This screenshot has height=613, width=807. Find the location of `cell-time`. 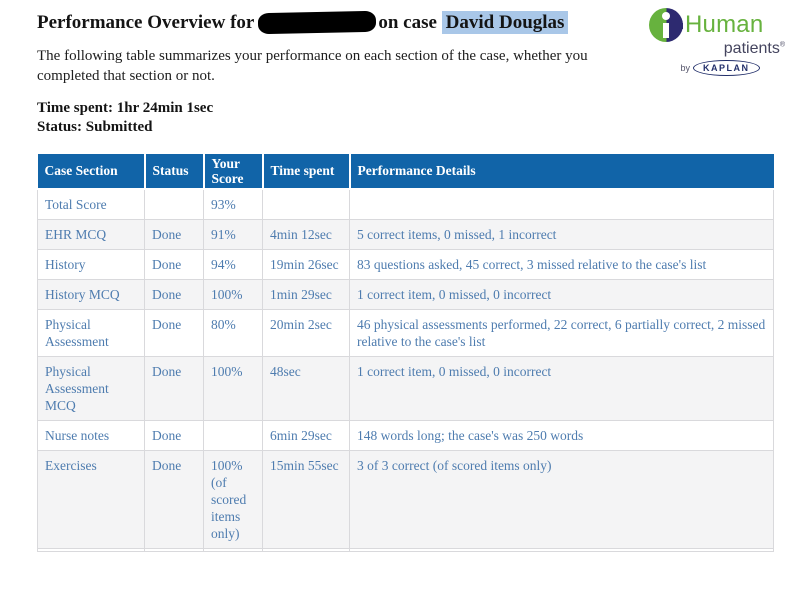

cell-time is located at coordinates (306, 204).